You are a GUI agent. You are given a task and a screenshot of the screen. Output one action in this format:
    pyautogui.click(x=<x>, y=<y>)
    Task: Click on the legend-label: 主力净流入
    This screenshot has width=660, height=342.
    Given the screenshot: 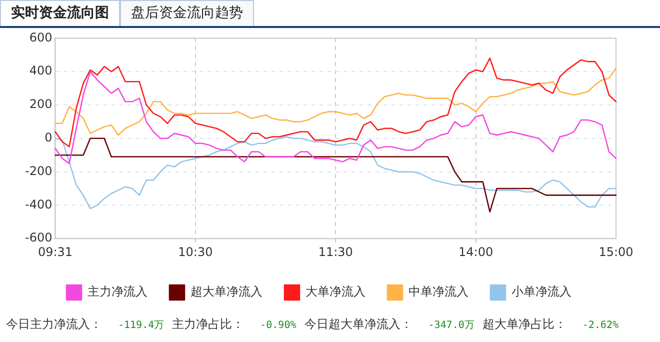 What is the action you would take?
    pyautogui.click(x=118, y=291)
    